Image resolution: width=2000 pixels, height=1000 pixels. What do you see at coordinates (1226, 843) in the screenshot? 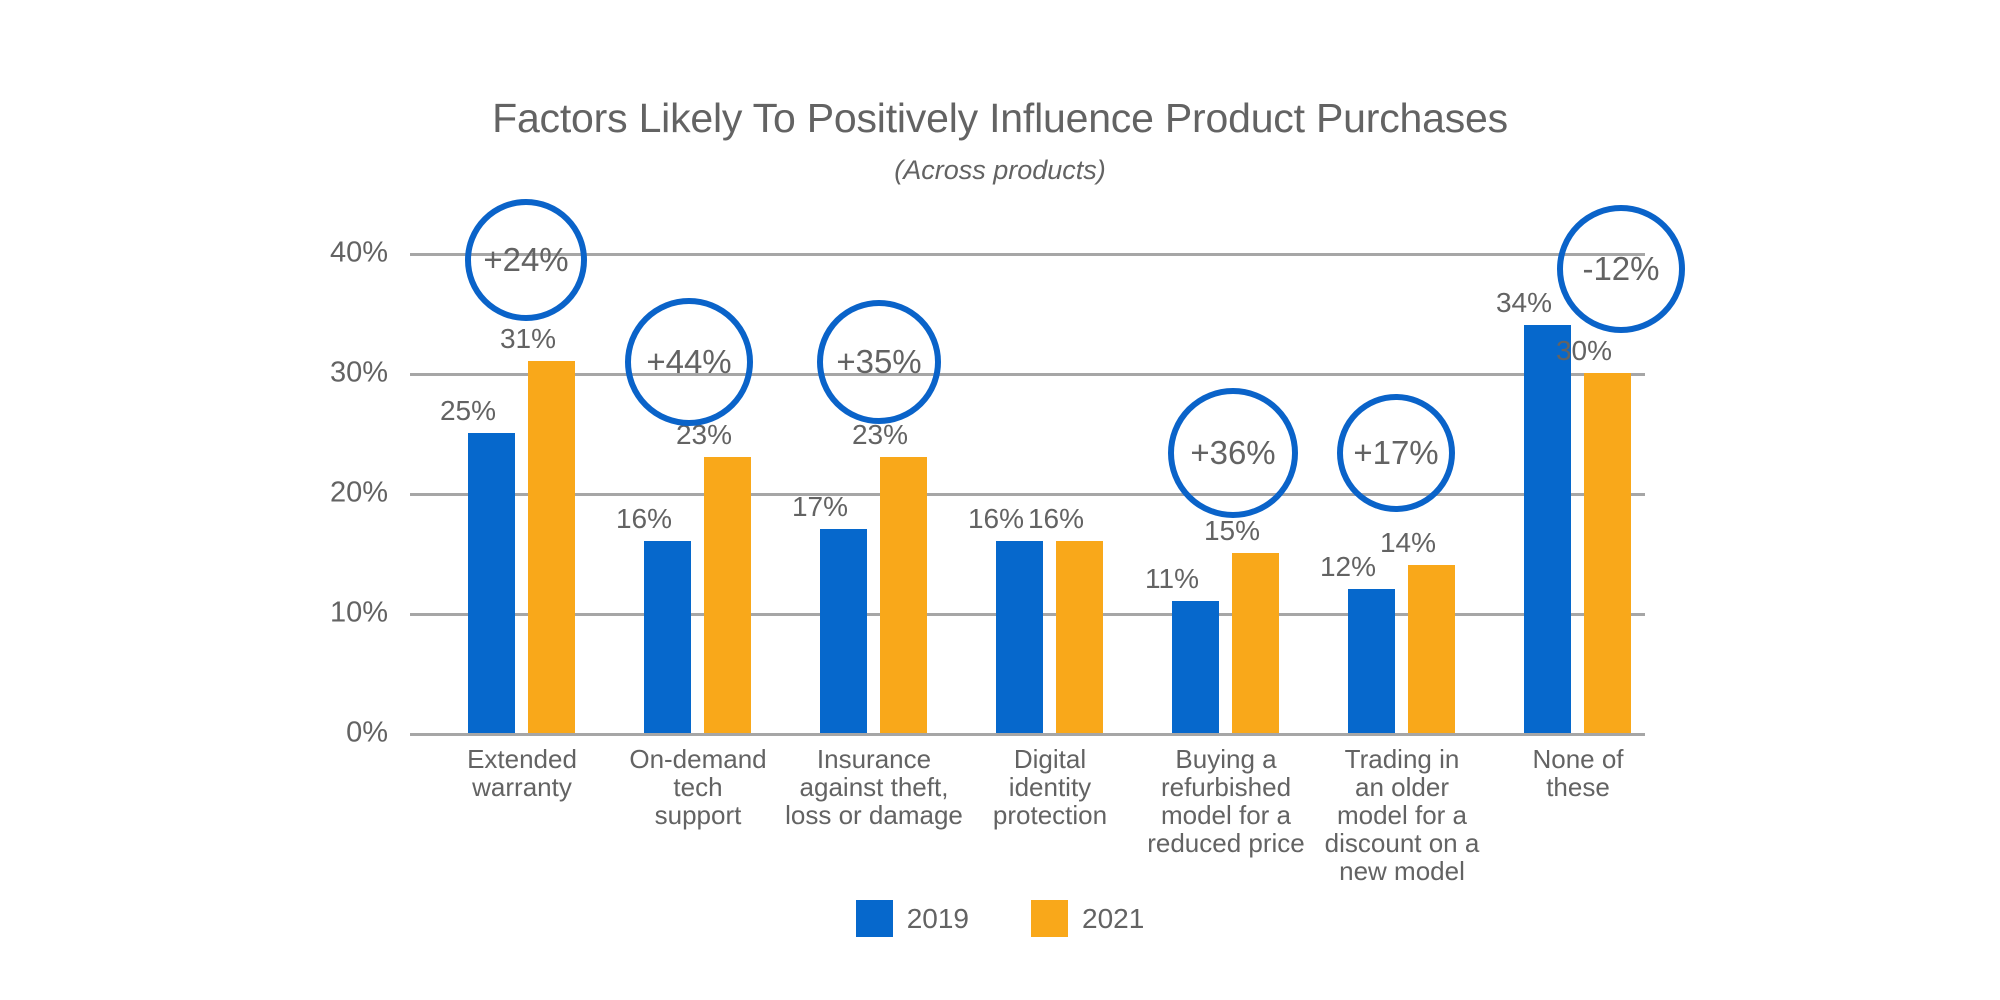
I see `category-label-line: reduced price` at bounding box center [1226, 843].